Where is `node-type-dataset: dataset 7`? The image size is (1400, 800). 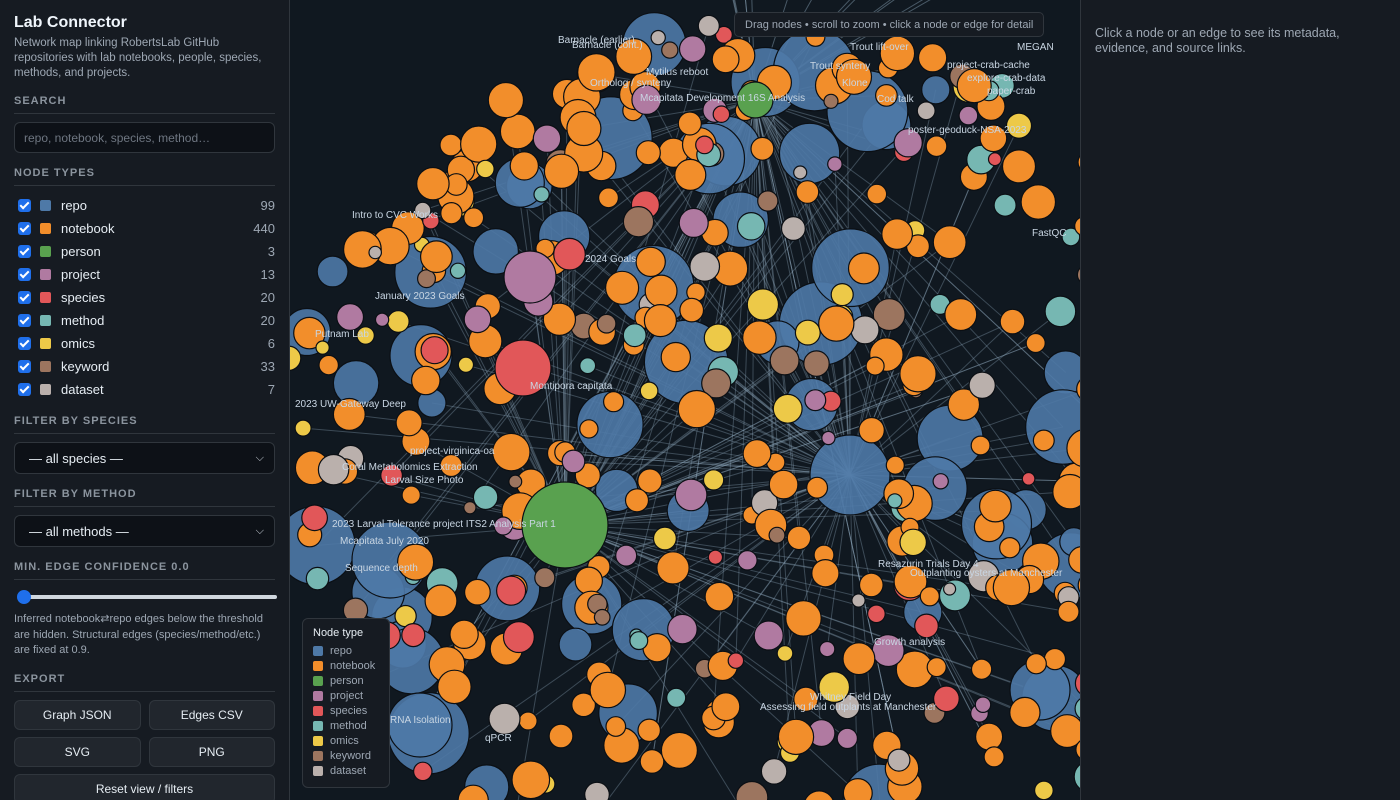
node-type-dataset: dataset 7 is located at coordinates (144, 389).